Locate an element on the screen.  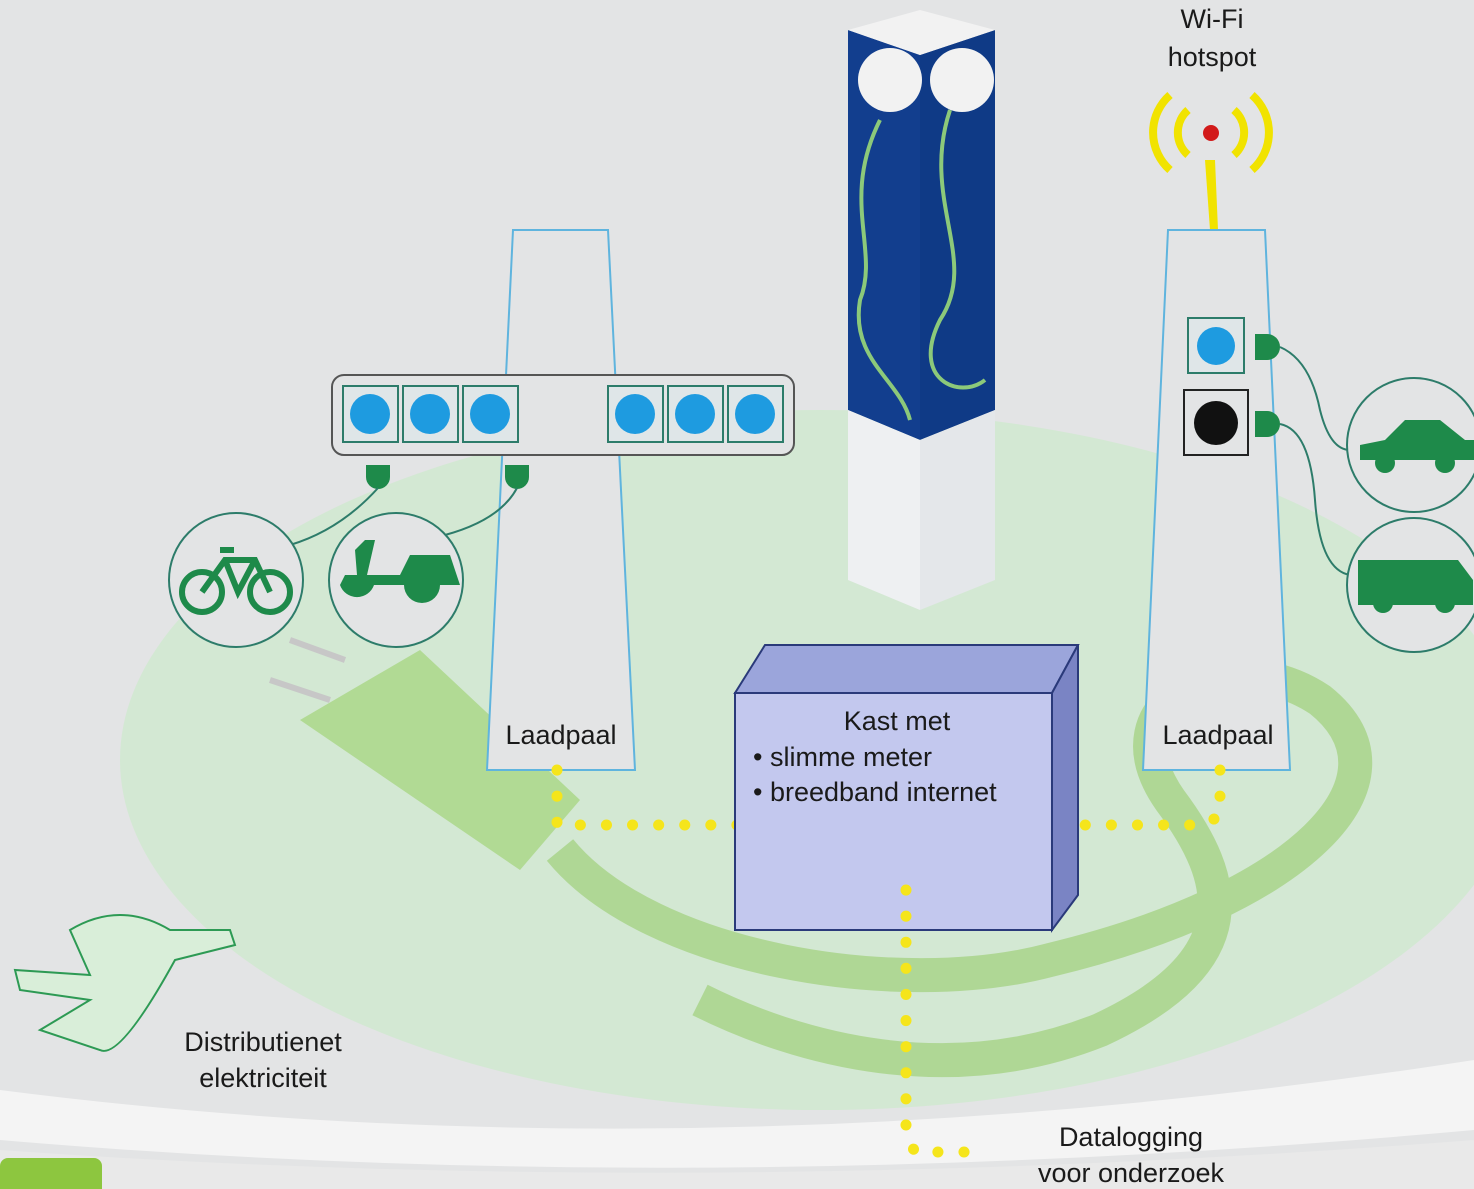
wifi-label: hotspot is located at coordinates (1212, 57).